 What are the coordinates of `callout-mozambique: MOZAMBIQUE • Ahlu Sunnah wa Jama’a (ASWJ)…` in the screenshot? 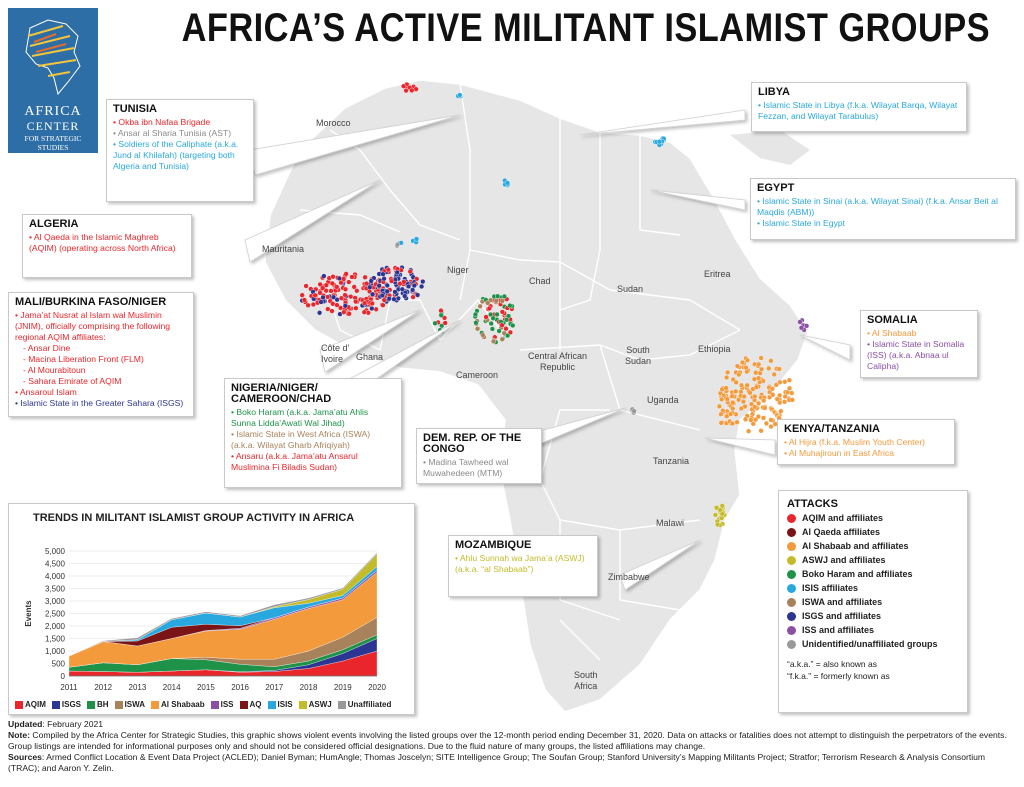 It's located at (523, 566).